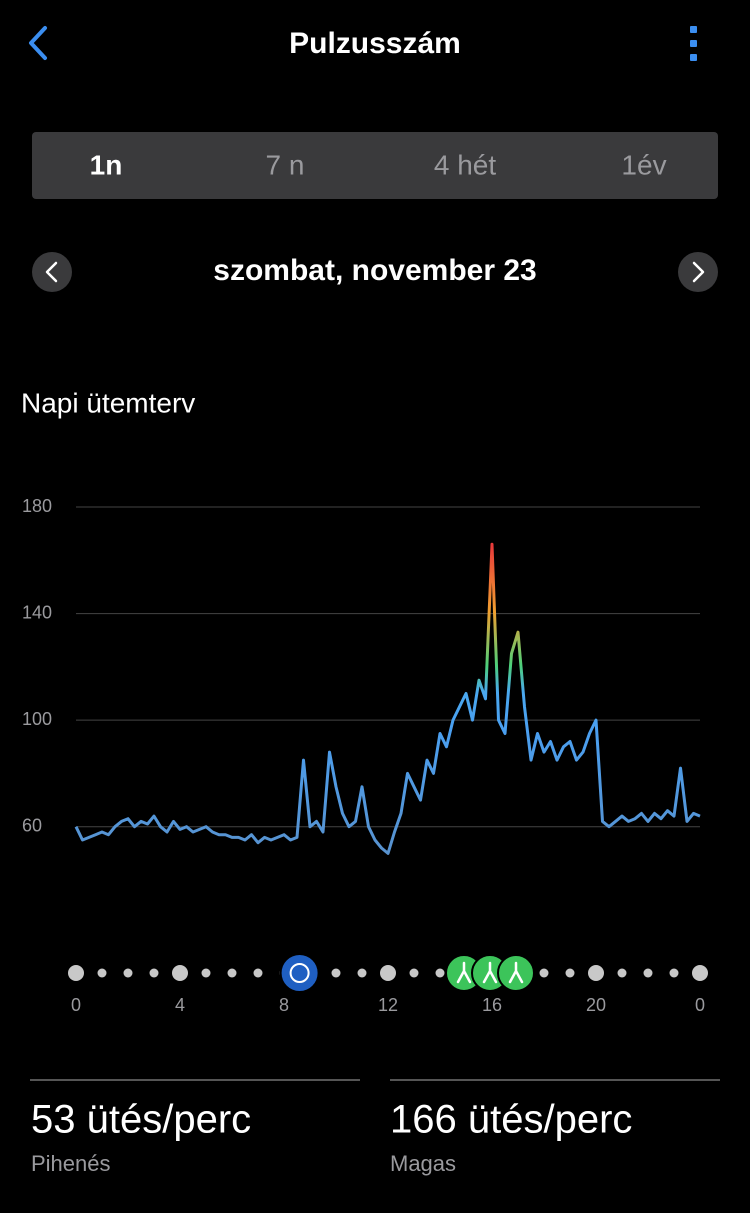  What do you see at coordinates (108, 402) in the screenshot?
I see `section-title: Napi ütemterv` at bounding box center [108, 402].